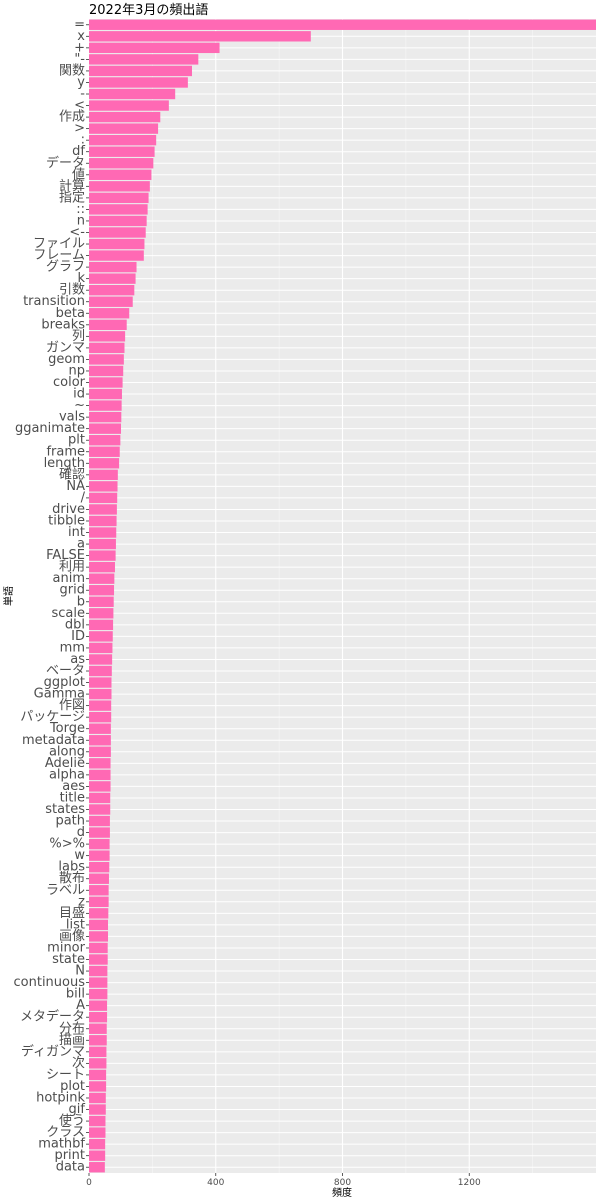 This screenshot has height=1200, width=600. I want to click on y-tick-label: labs, so click(71, 867).